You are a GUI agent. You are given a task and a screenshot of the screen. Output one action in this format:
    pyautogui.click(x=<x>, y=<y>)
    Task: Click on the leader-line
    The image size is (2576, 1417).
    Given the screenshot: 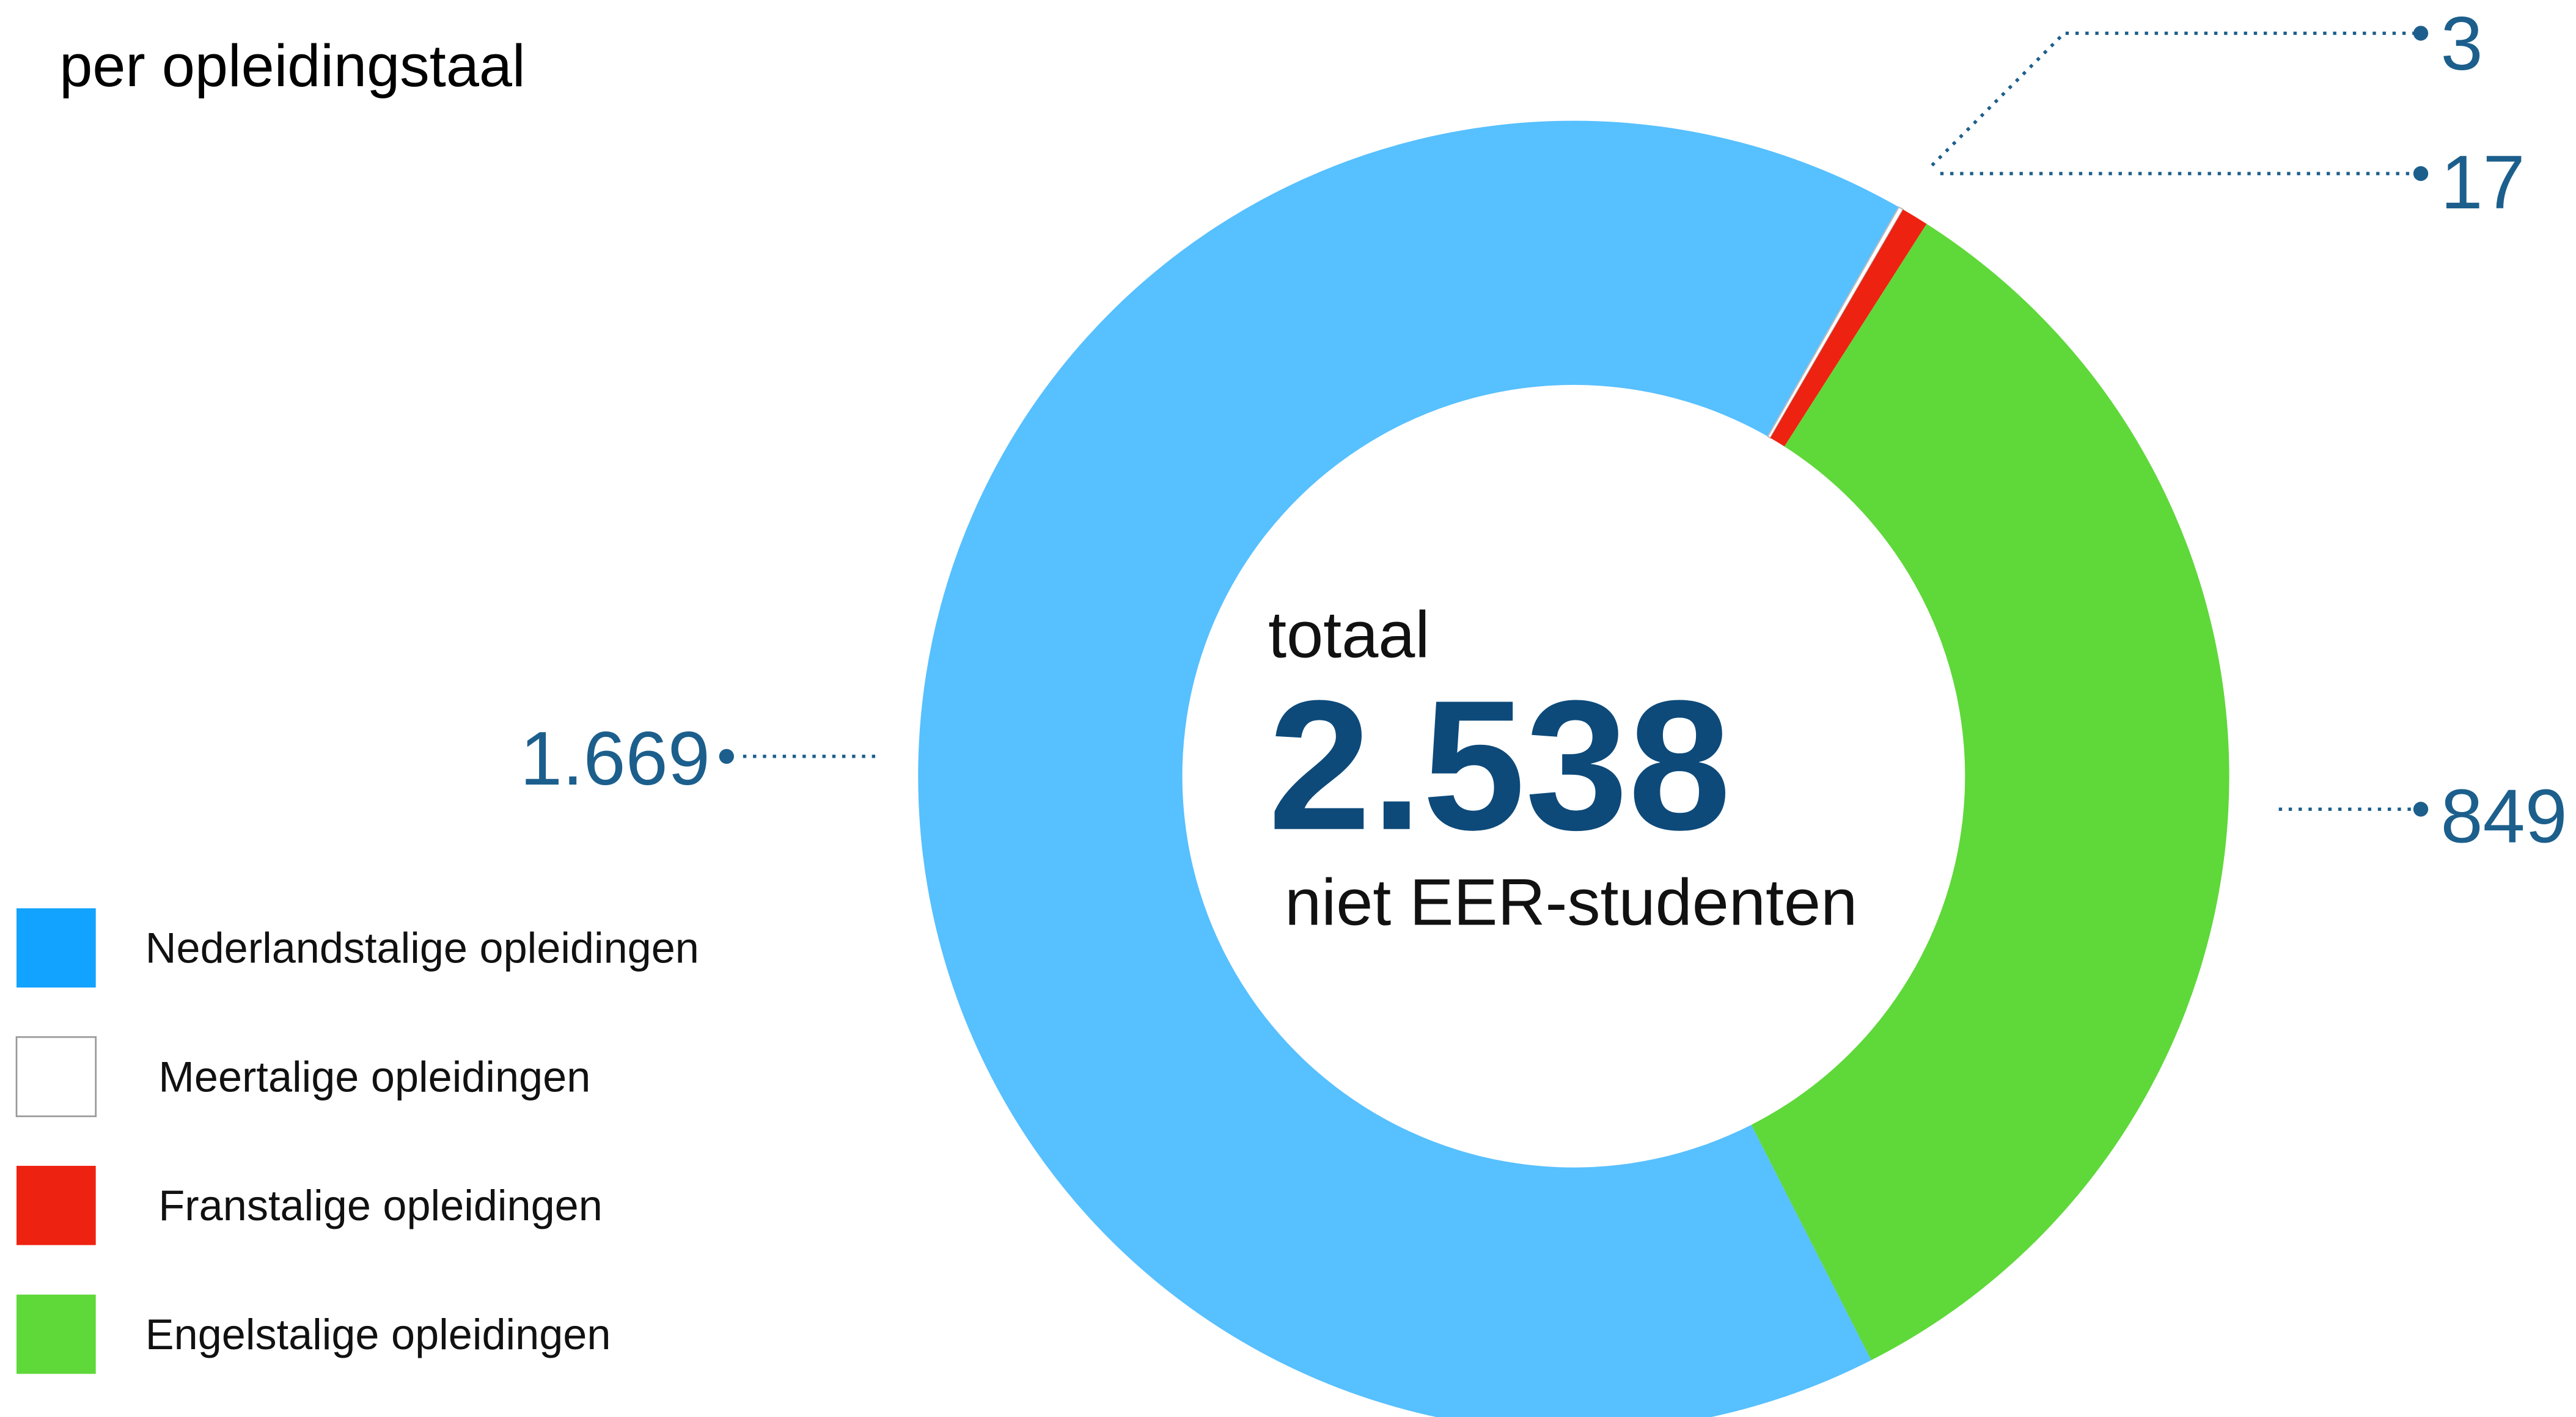 What is the action you would take?
    pyautogui.click(x=2176, y=99)
    